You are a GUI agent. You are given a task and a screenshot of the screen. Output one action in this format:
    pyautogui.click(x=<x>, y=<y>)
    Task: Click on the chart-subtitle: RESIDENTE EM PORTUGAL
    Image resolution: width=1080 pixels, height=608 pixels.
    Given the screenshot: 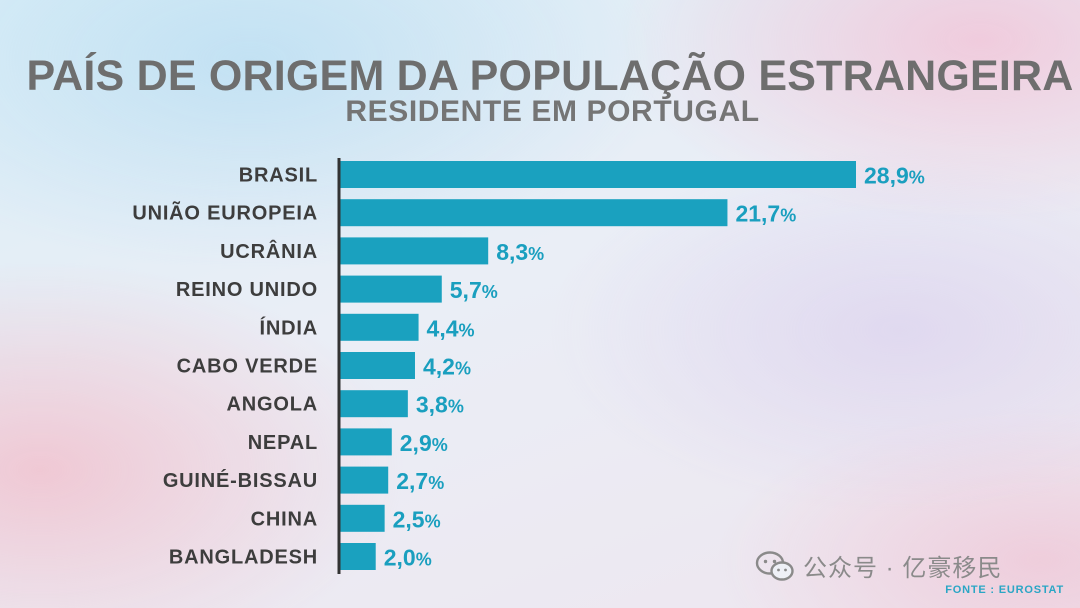 What is the action you would take?
    pyautogui.click(x=552, y=111)
    